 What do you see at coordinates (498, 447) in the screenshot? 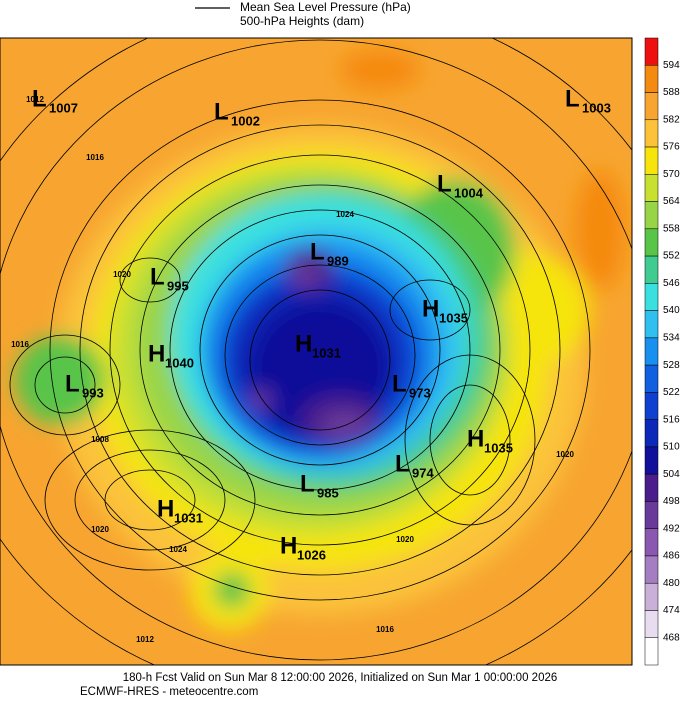
I see `center-value: 1035` at bounding box center [498, 447].